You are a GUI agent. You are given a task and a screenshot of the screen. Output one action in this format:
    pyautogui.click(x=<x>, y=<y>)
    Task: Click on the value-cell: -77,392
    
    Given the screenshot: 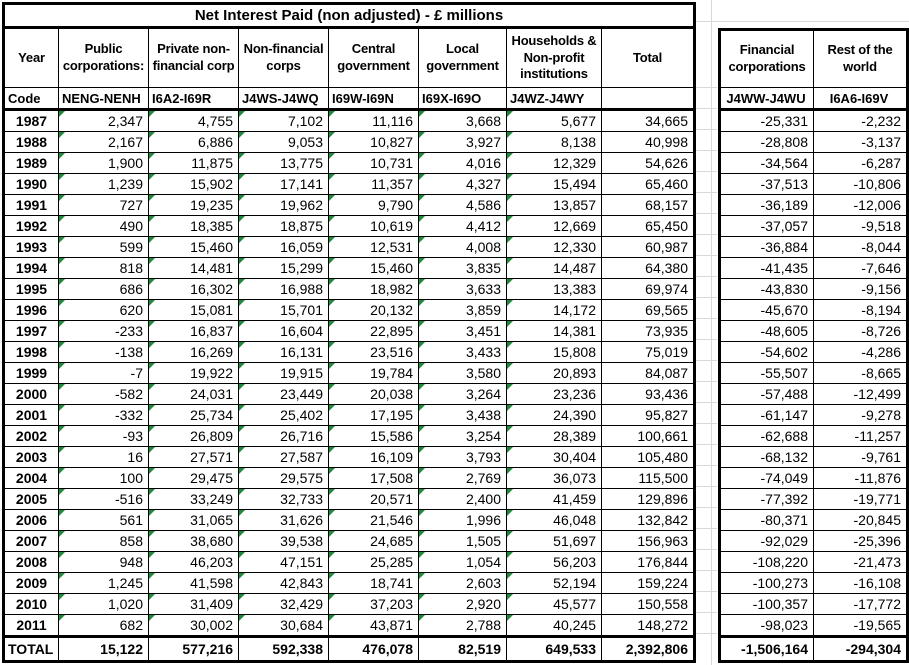 What is the action you would take?
    pyautogui.click(x=766, y=499)
    